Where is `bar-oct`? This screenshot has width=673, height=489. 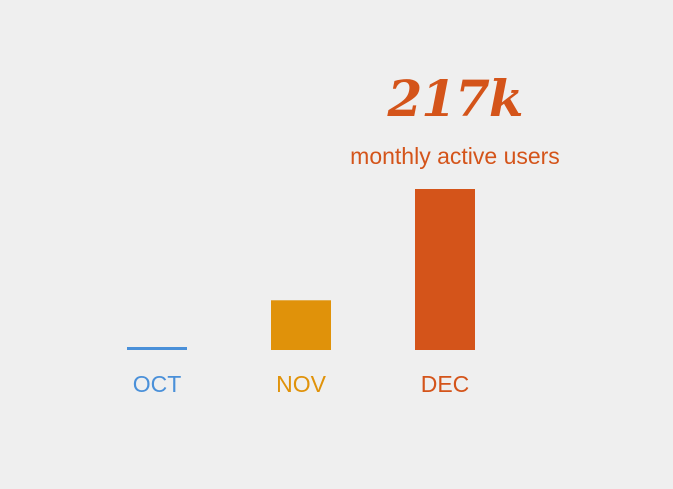
bar-oct is located at coordinates (157, 348).